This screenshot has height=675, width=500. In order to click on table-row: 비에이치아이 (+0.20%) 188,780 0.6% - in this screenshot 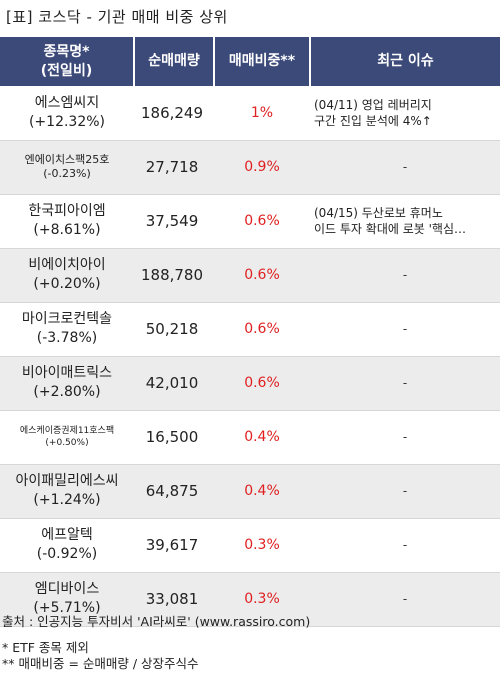, I will do `click(250, 275)`.